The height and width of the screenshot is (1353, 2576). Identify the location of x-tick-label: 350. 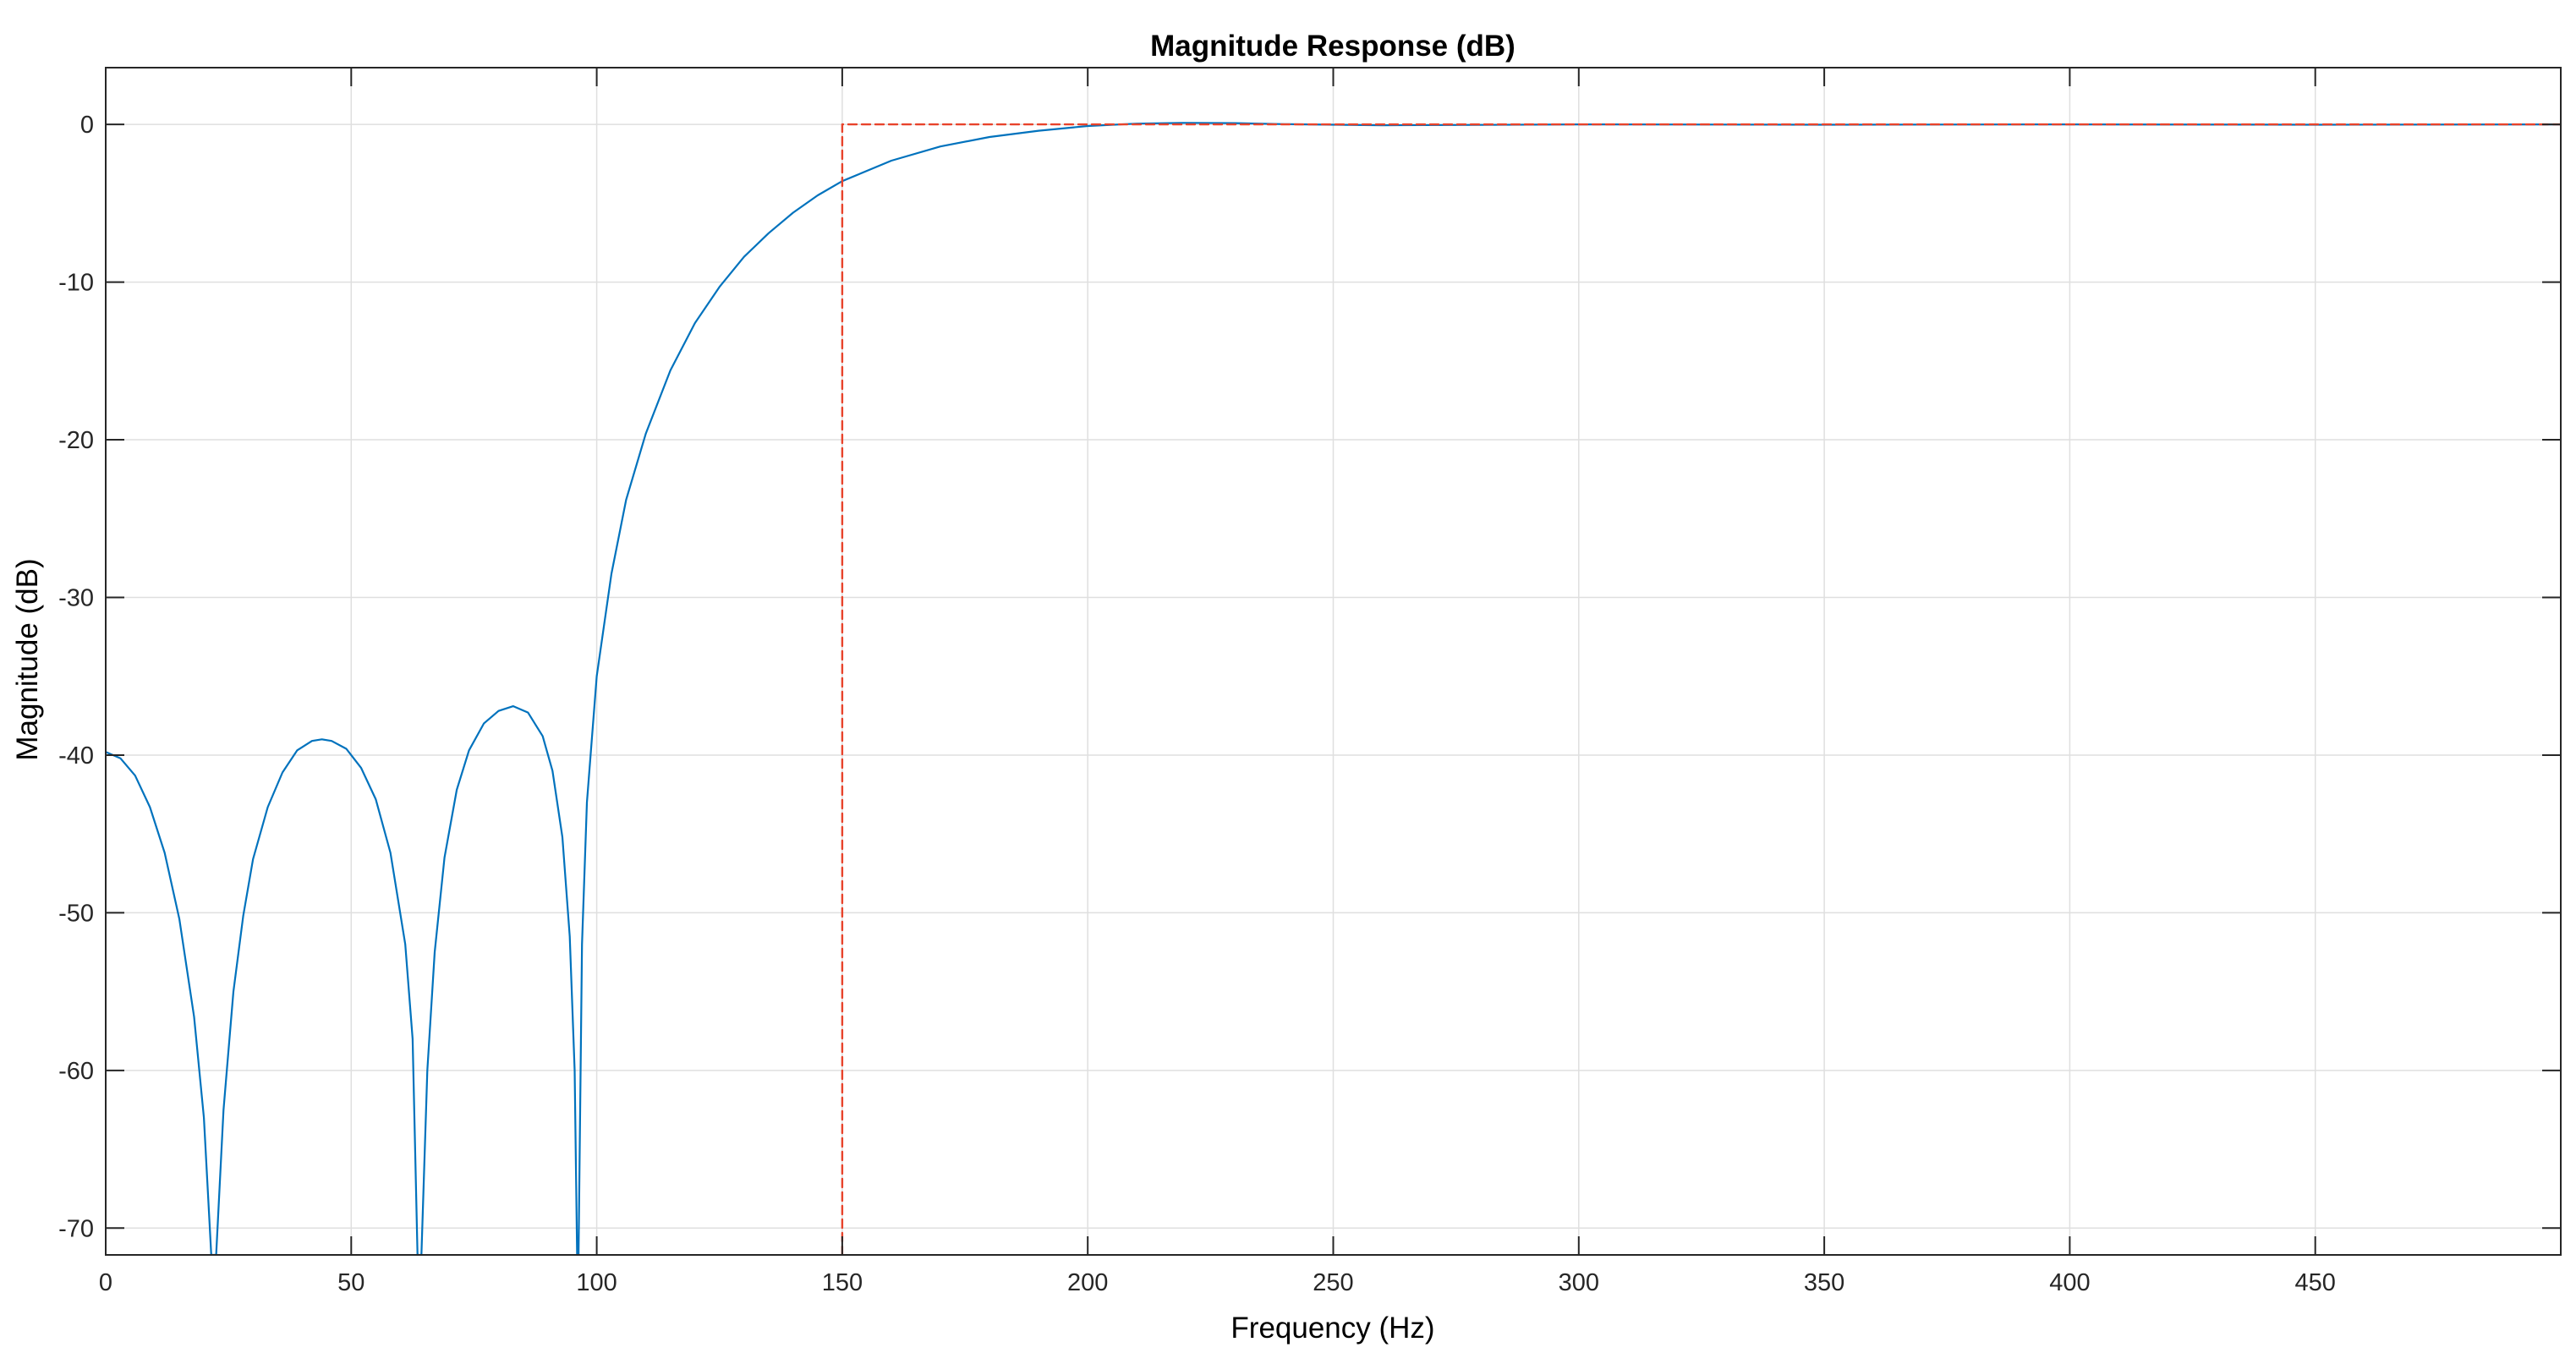
(1824, 1282).